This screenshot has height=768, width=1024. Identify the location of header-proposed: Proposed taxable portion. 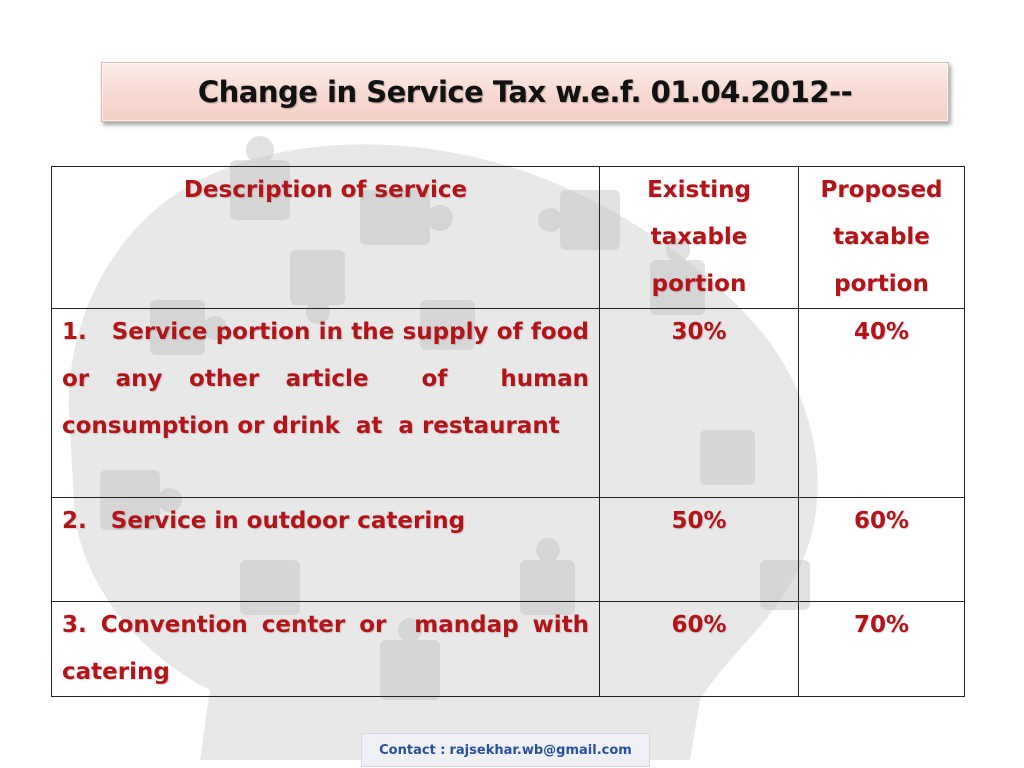
(881, 237).